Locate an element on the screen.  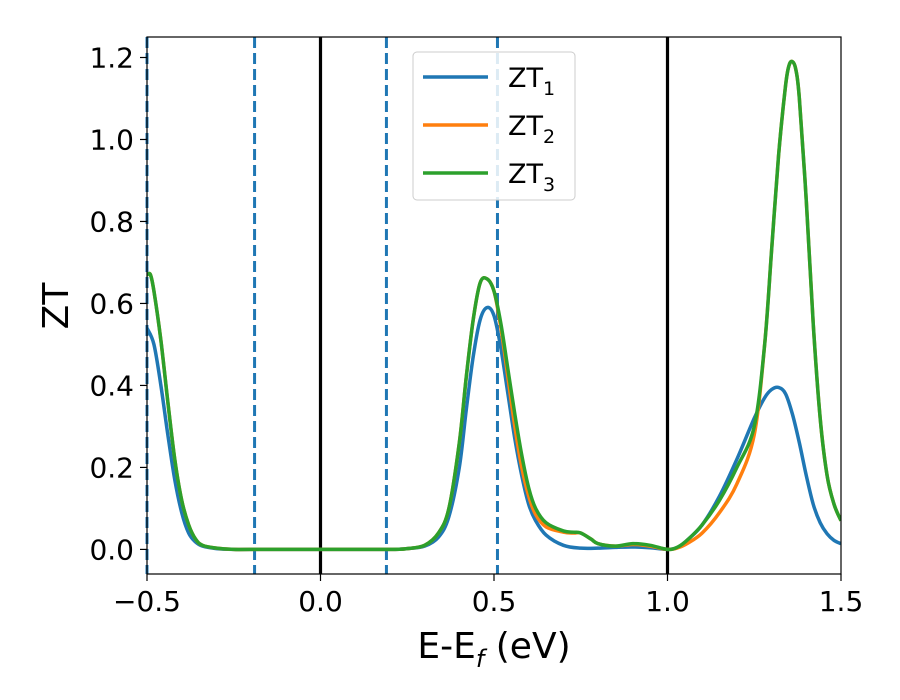
x-tick-label: 1.0 is located at coordinates (667, 601).